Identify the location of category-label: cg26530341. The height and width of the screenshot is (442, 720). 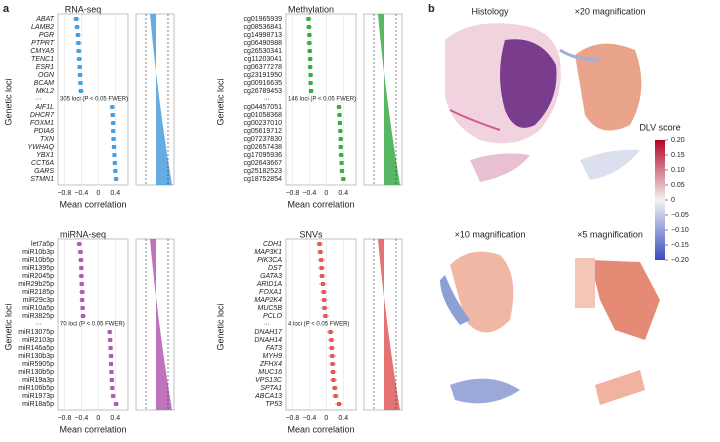
(262, 51).